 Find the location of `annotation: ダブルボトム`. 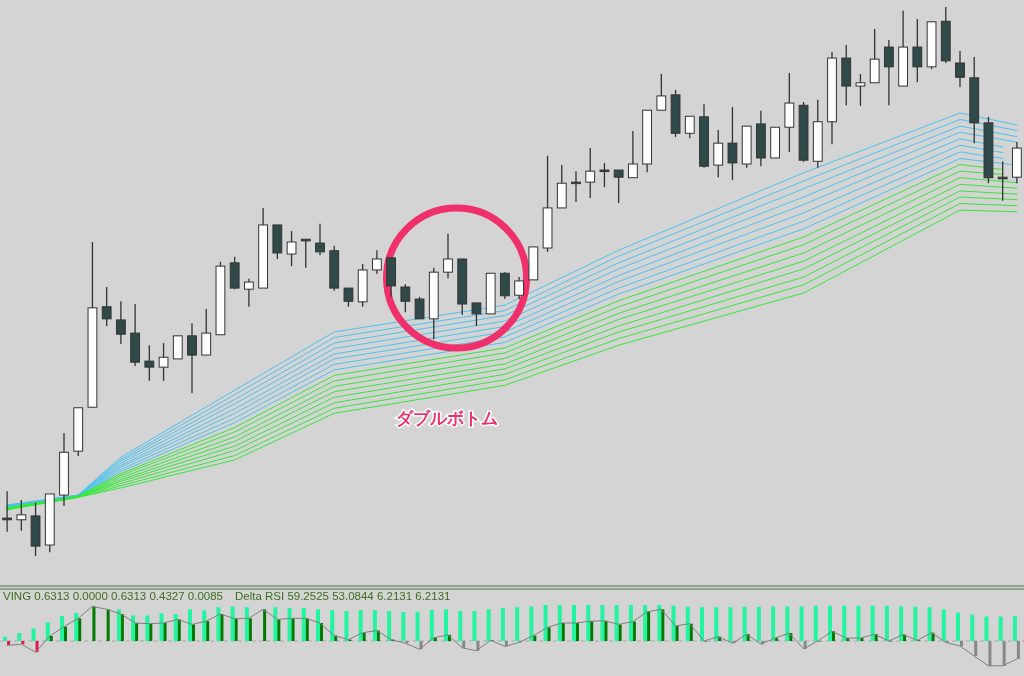

annotation: ダブルボトム is located at coordinates (446, 418).